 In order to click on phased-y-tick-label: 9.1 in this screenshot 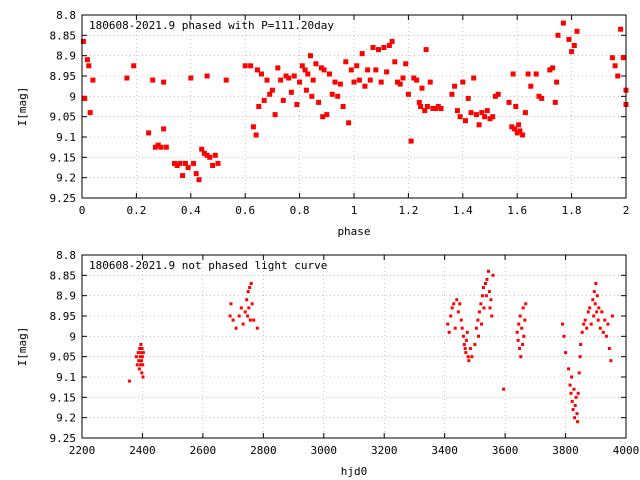, I will do `click(66, 137)`.